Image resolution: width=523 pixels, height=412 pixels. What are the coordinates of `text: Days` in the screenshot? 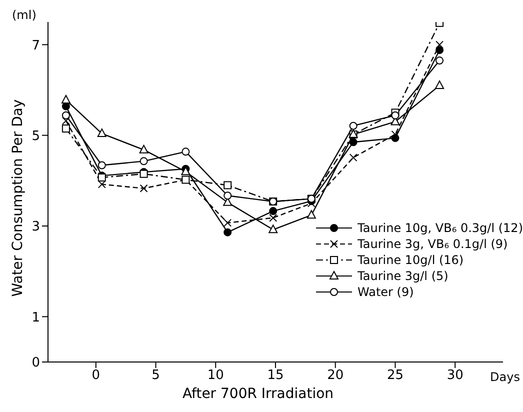 It's located at (505, 377).